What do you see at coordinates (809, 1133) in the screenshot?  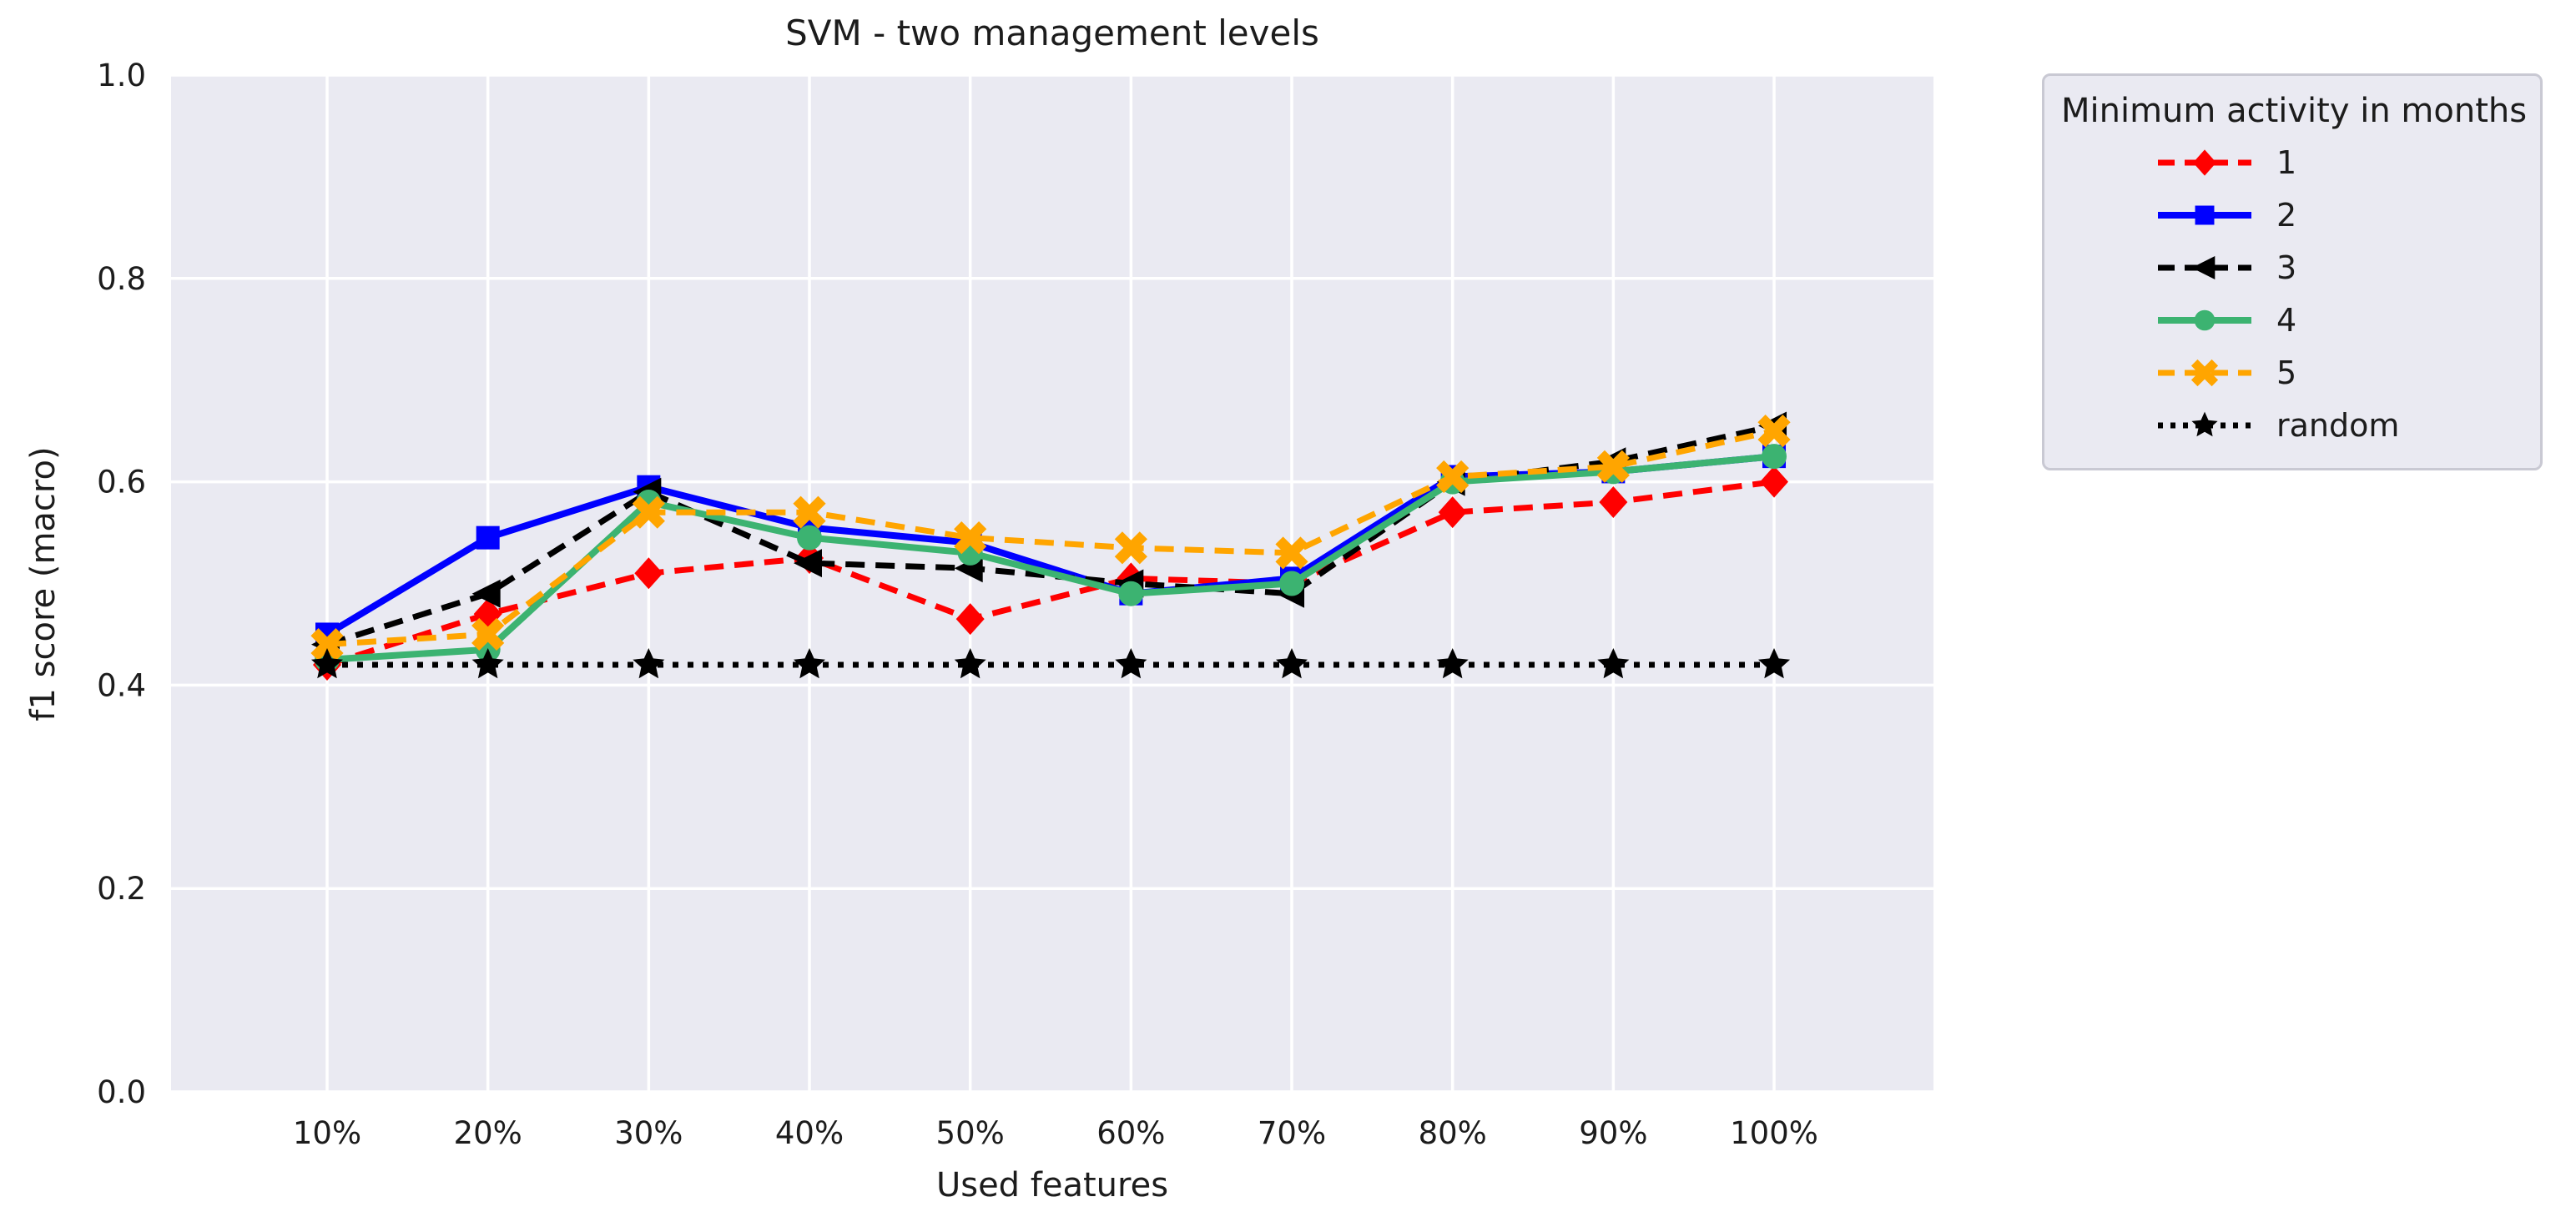 I see `x-tick-label: 40%` at bounding box center [809, 1133].